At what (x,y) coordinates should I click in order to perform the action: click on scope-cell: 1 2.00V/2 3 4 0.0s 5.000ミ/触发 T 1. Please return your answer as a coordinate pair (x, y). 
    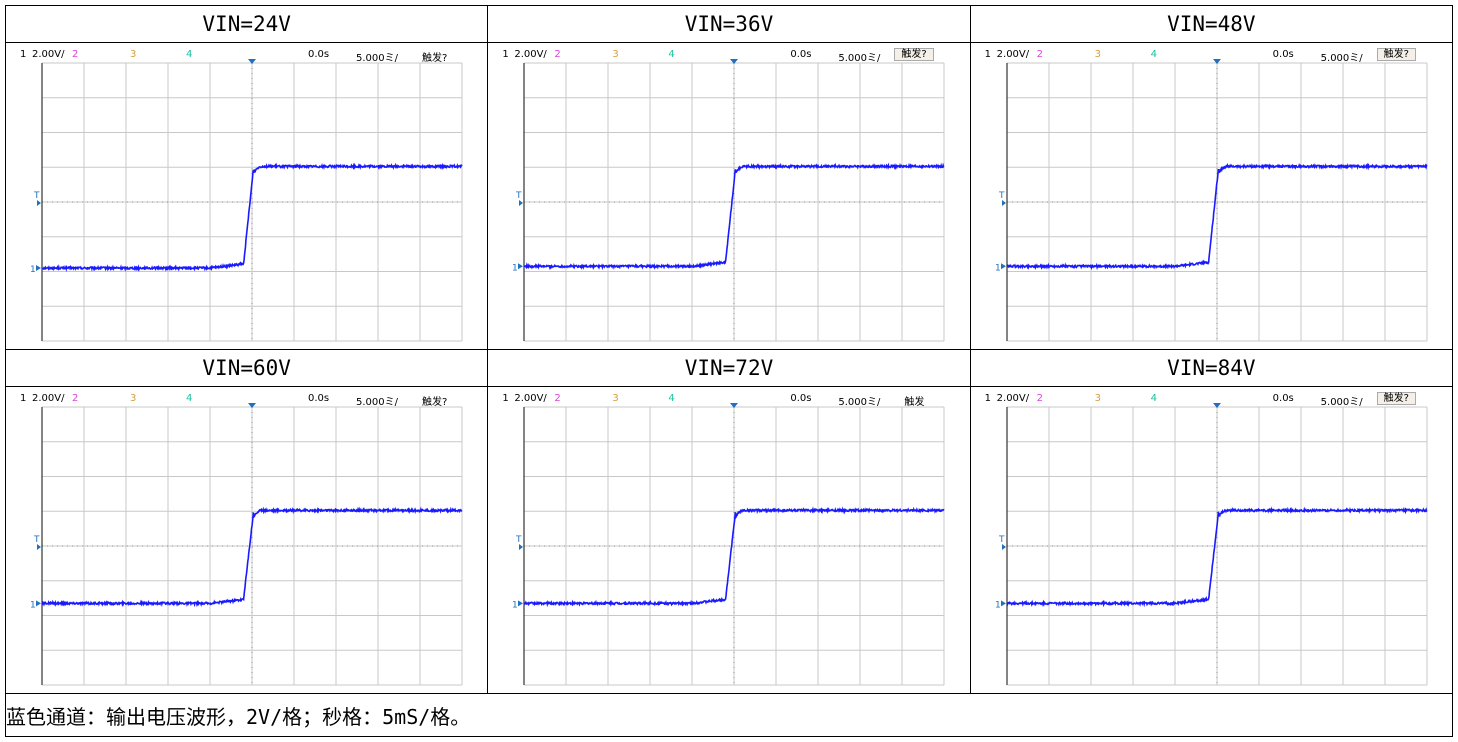
    Looking at the image, I should click on (729, 540).